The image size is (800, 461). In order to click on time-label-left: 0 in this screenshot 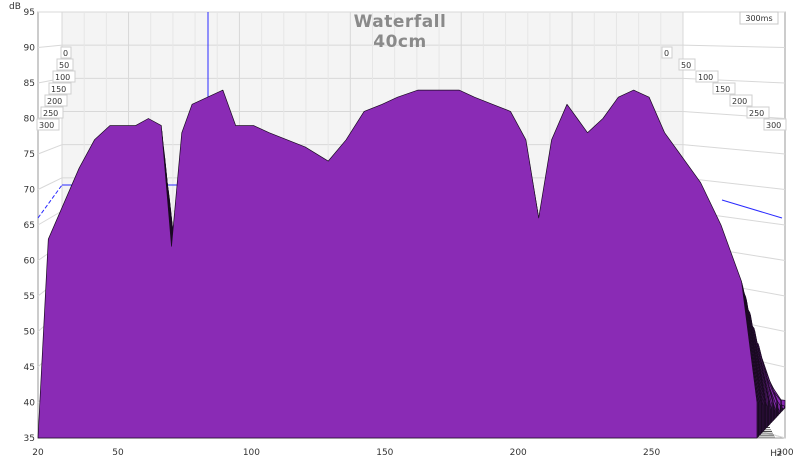, I will do `click(65, 53)`.